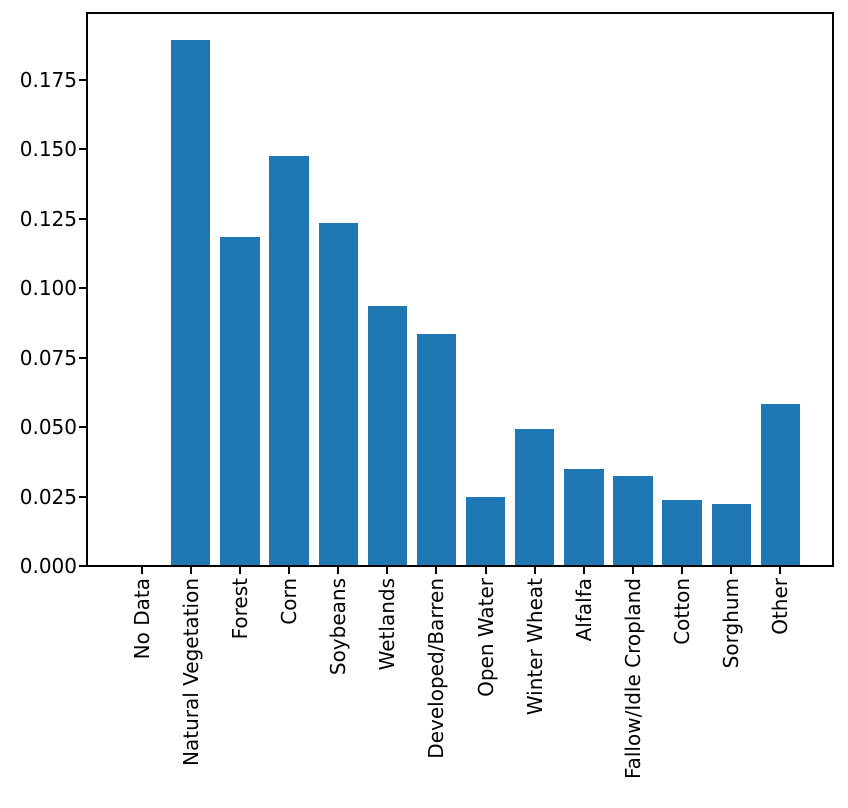  What do you see at coordinates (436, 449) in the screenshot?
I see `bar-developed-barren` at bounding box center [436, 449].